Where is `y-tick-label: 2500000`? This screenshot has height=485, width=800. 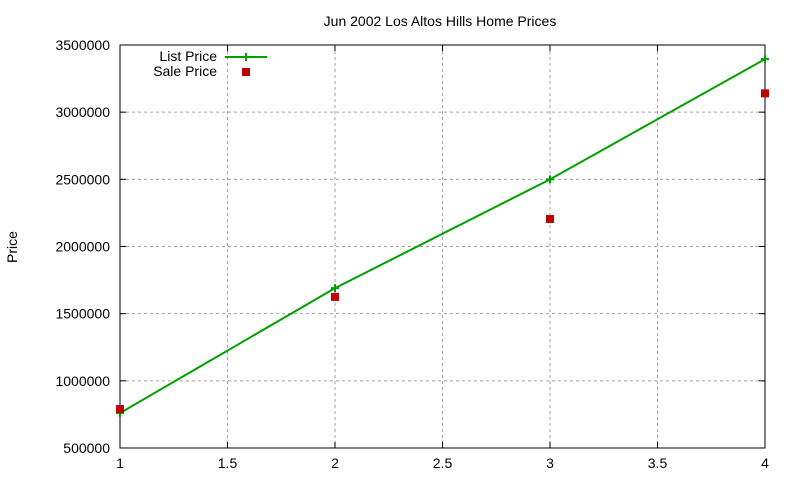
y-tick-label: 2500000 is located at coordinates (82, 179).